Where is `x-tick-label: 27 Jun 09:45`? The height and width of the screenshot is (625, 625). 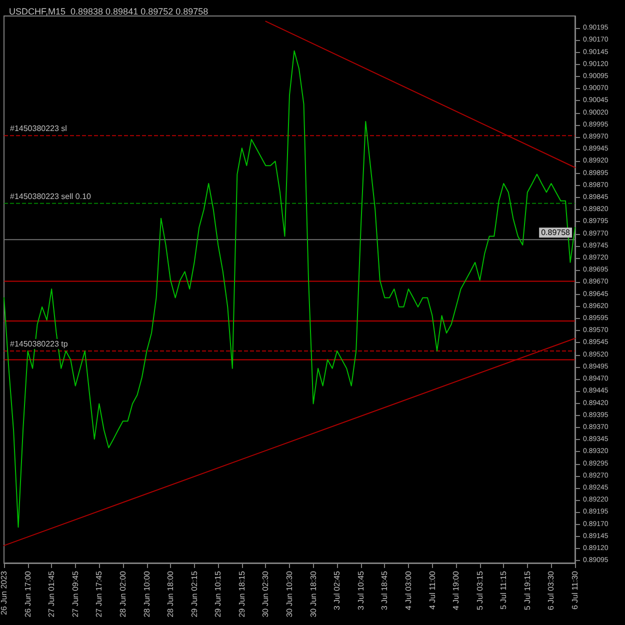
x-tick-label: 27 Jun 09:45 is located at coordinates (75, 594).